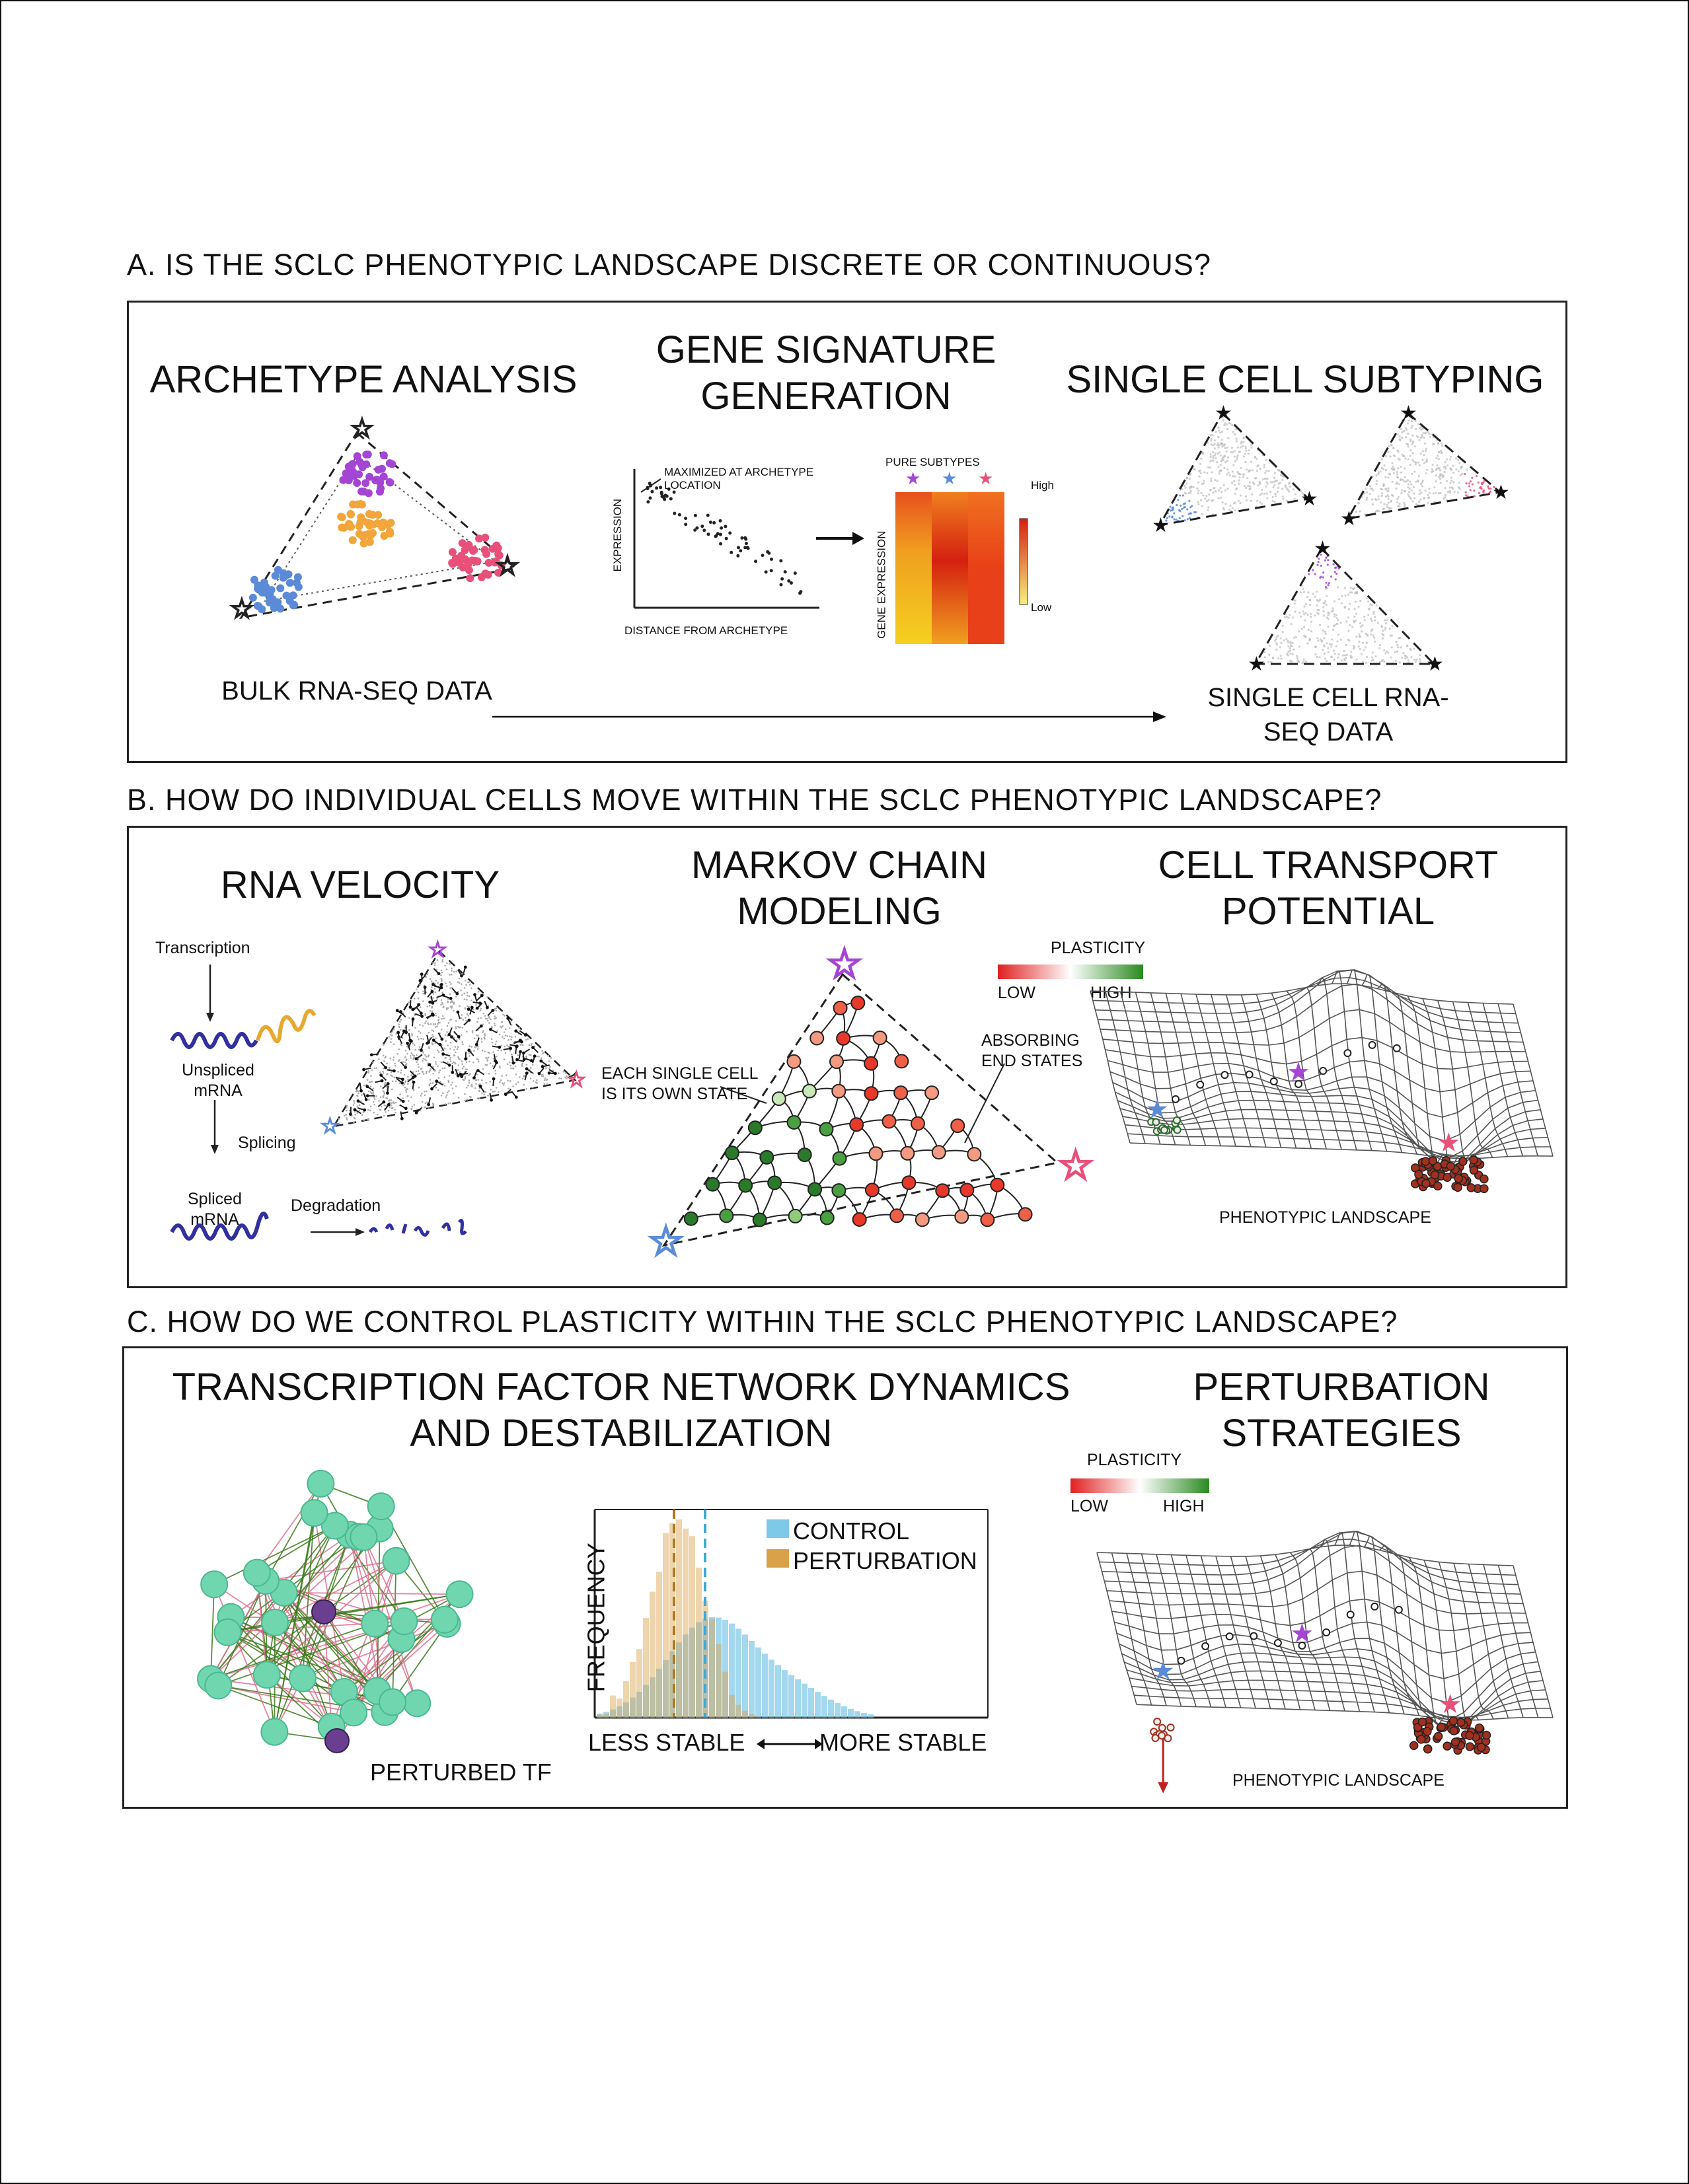  What do you see at coordinates (438, 949) in the screenshot?
I see `velocity-star-purple: ☆` at bounding box center [438, 949].